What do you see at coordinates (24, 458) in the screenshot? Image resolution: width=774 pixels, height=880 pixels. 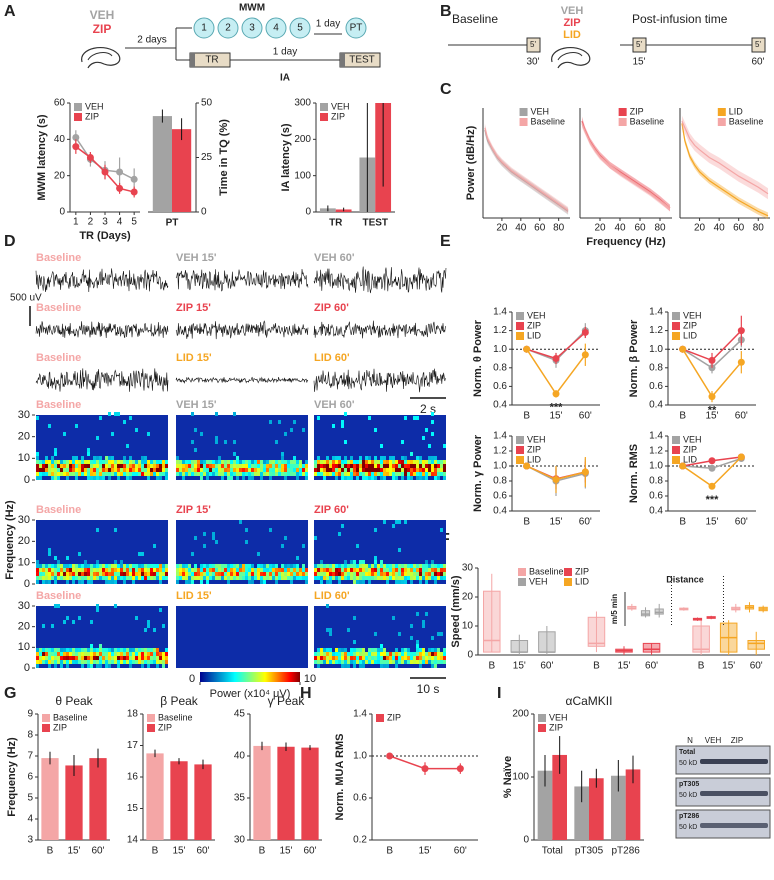 I see `spectrogram-tick-label: 10` at bounding box center [24, 458].